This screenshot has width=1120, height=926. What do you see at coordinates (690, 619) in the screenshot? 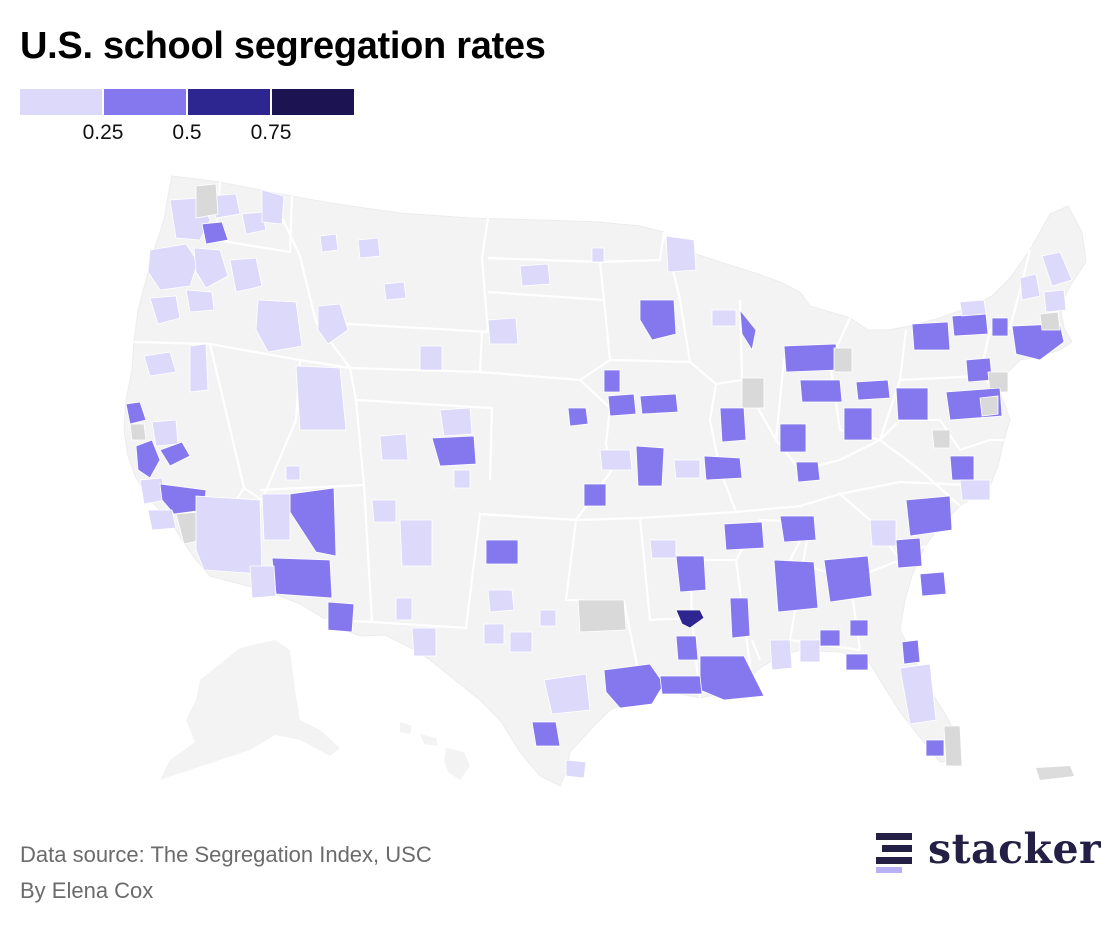
I see `high-segregation-county` at bounding box center [690, 619].